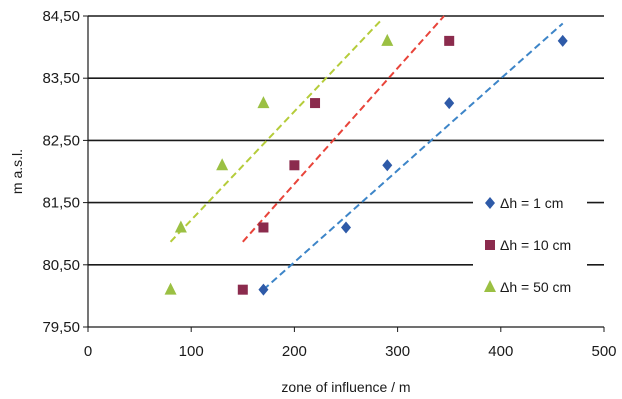  I want to click on legend-label: Δh = 10 cm, so click(535, 245).